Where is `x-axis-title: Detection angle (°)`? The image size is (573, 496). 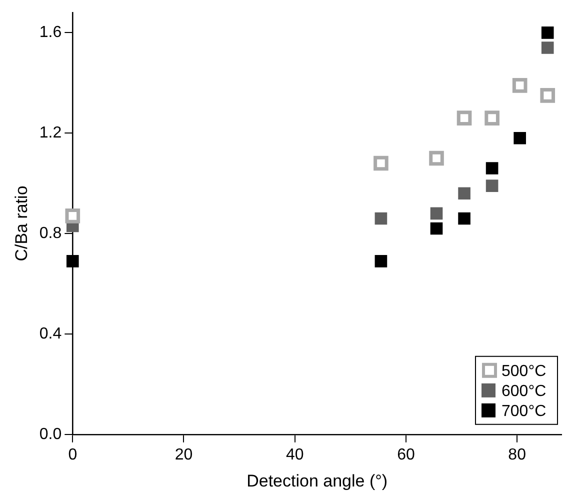
x-axis-title: Detection angle (°) is located at coordinates (317, 480).